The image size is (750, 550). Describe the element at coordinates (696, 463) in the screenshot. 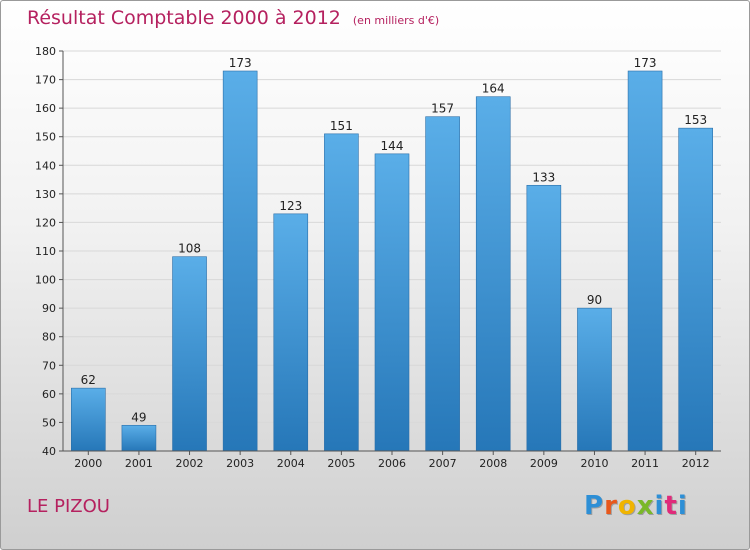

I see `x-tick-label: 2012` at that location.